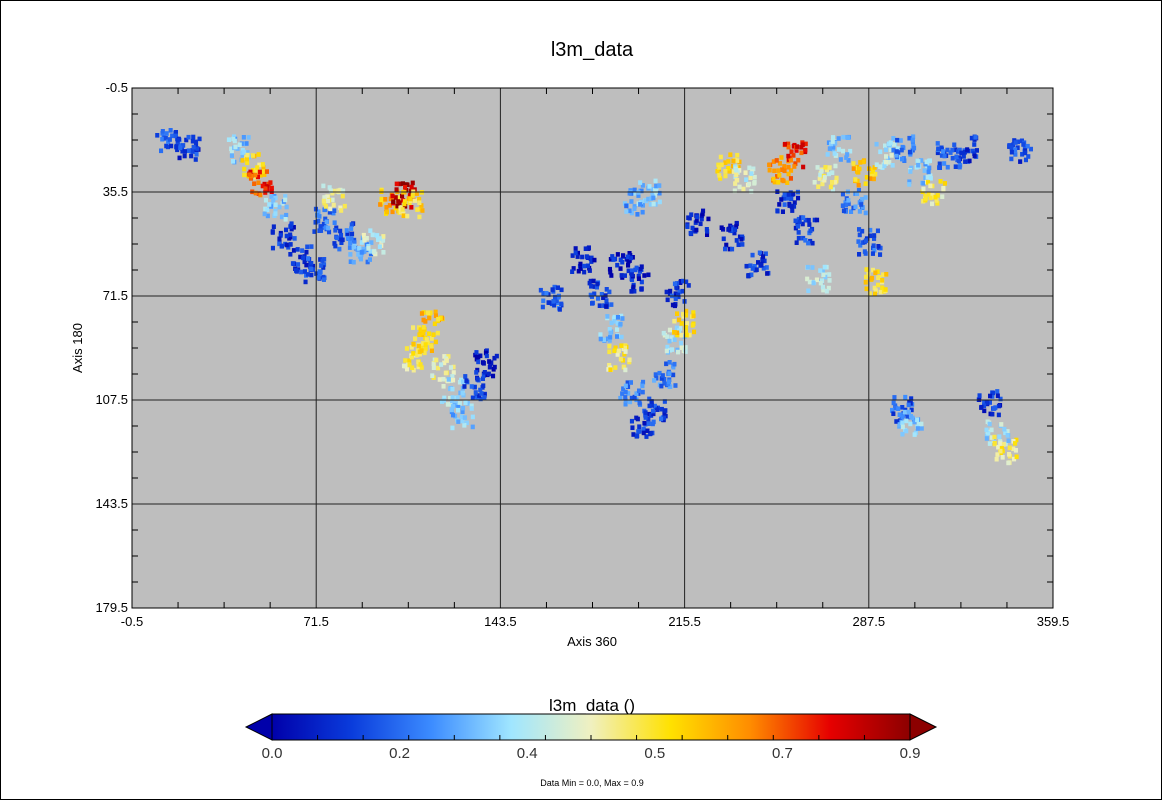 This screenshot has width=1164, height=800. What do you see at coordinates (591, 753) in the screenshot?
I see `colorbar-tick-labels: 0.0 0.2 0.4 0.5 0.7 0.9` at bounding box center [591, 753].